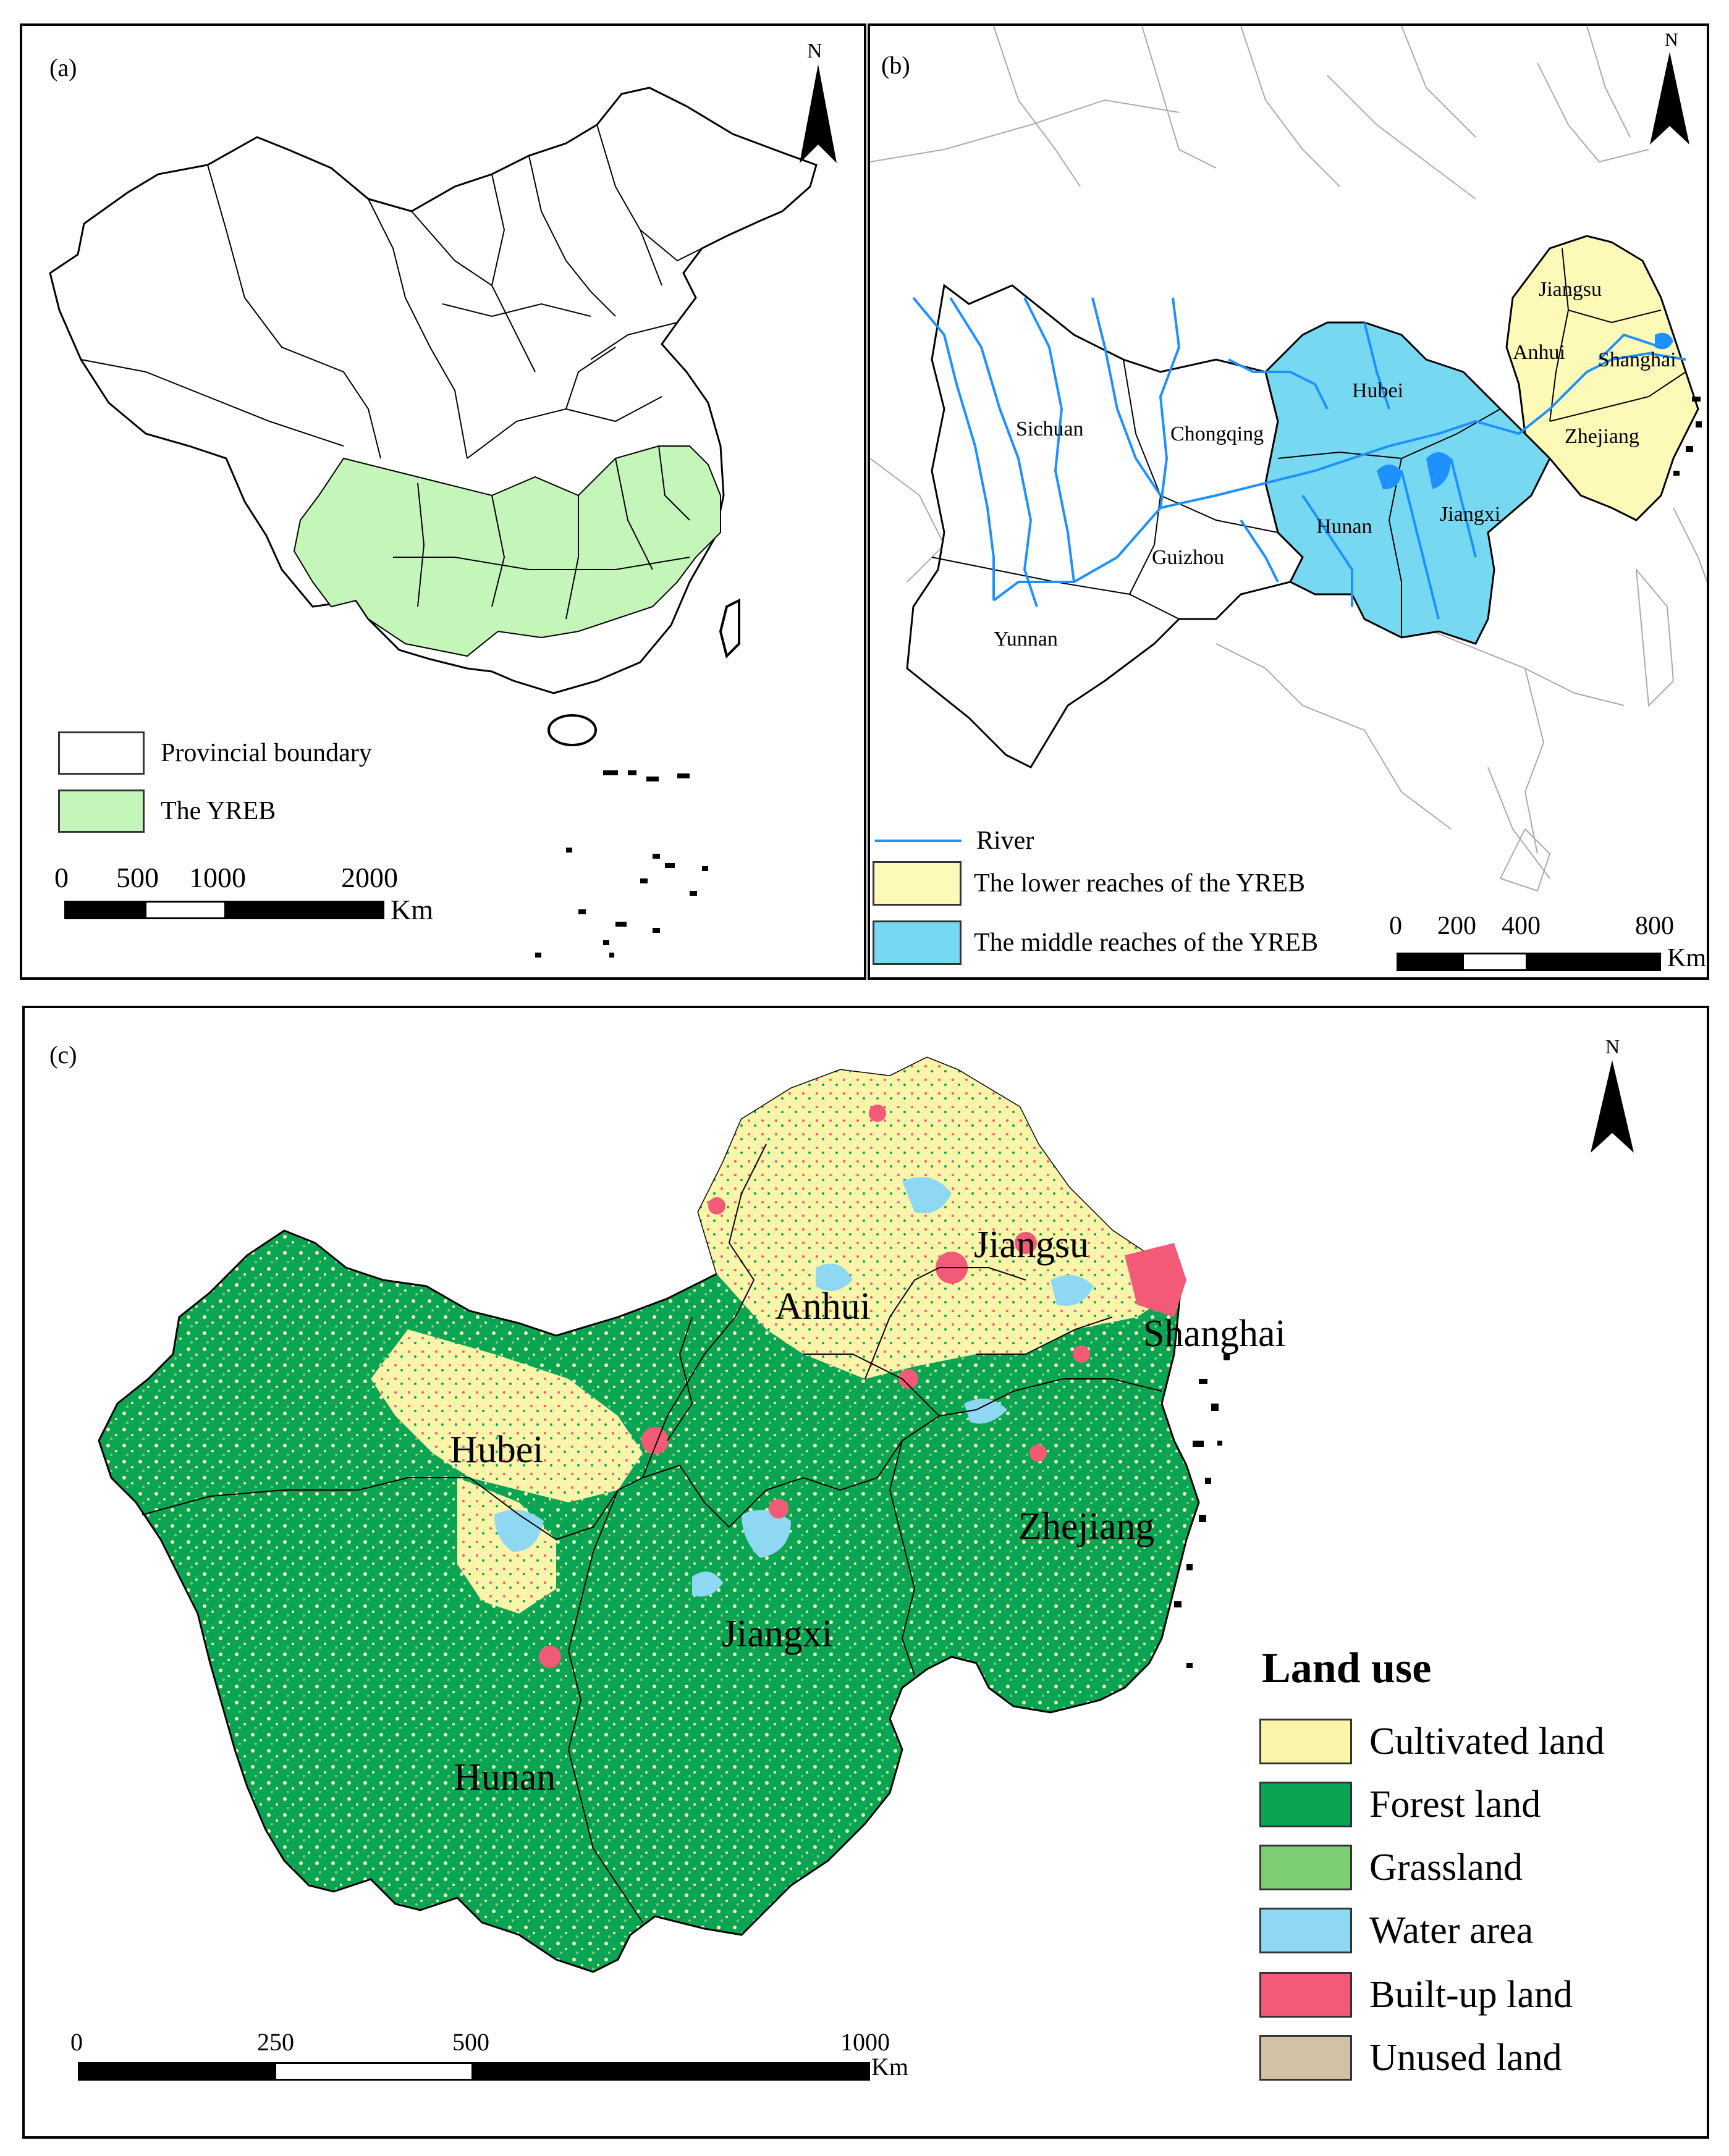 The width and height of the screenshot is (1729, 2156). I want to click on label-jiangsu: Jiangsu, so click(1031, 1245).